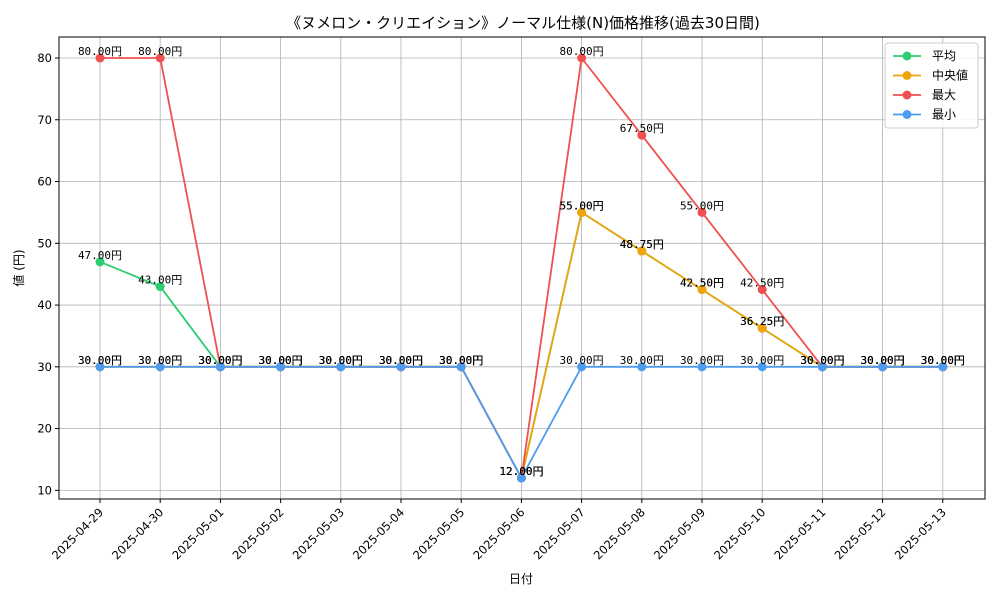 This screenshot has height=600, width=1000. Describe the element at coordinates (924, 115) in the screenshot. I see `legend-entry: 最小` at that location.